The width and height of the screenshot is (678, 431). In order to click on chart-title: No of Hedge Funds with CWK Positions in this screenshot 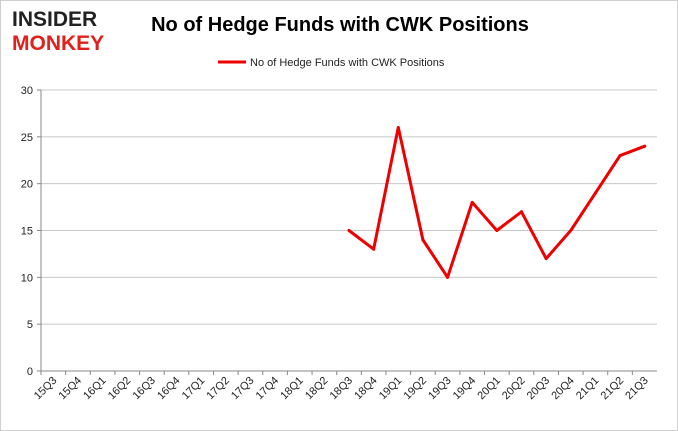, I will do `click(340, 25)`.